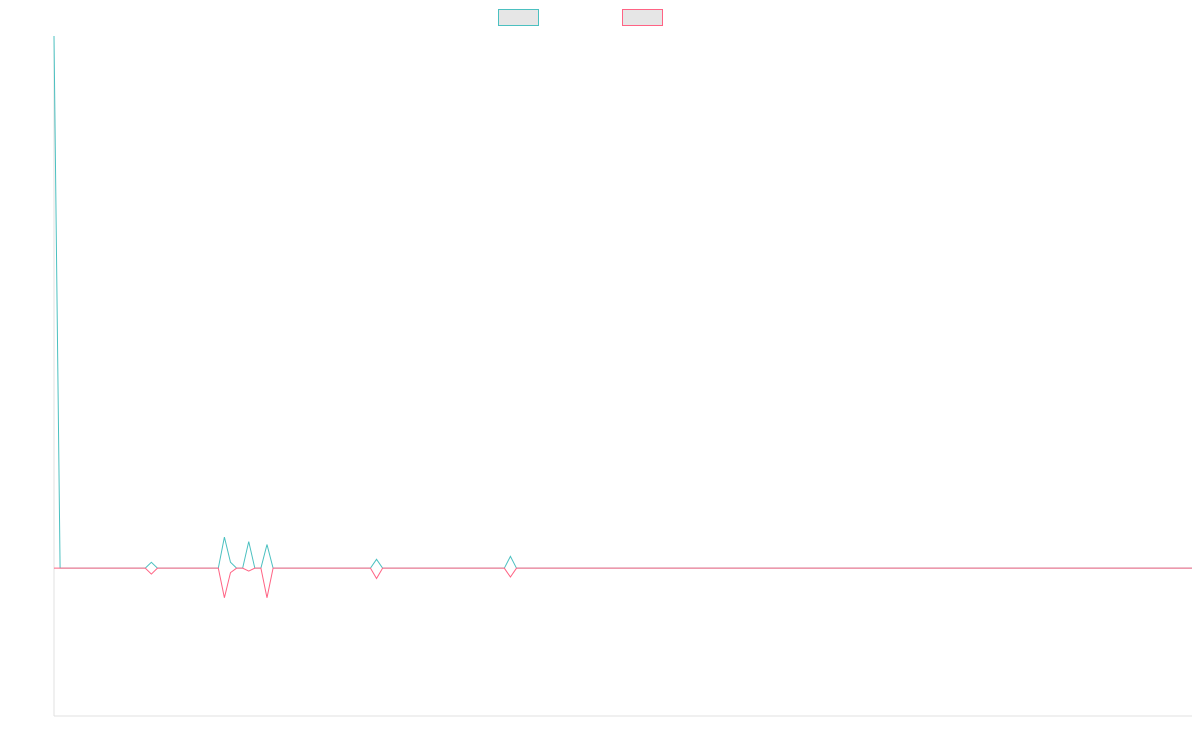 Image resolution: width=1200 pixels, height=755 pixels. I want to click on legend, so click(580, 17).